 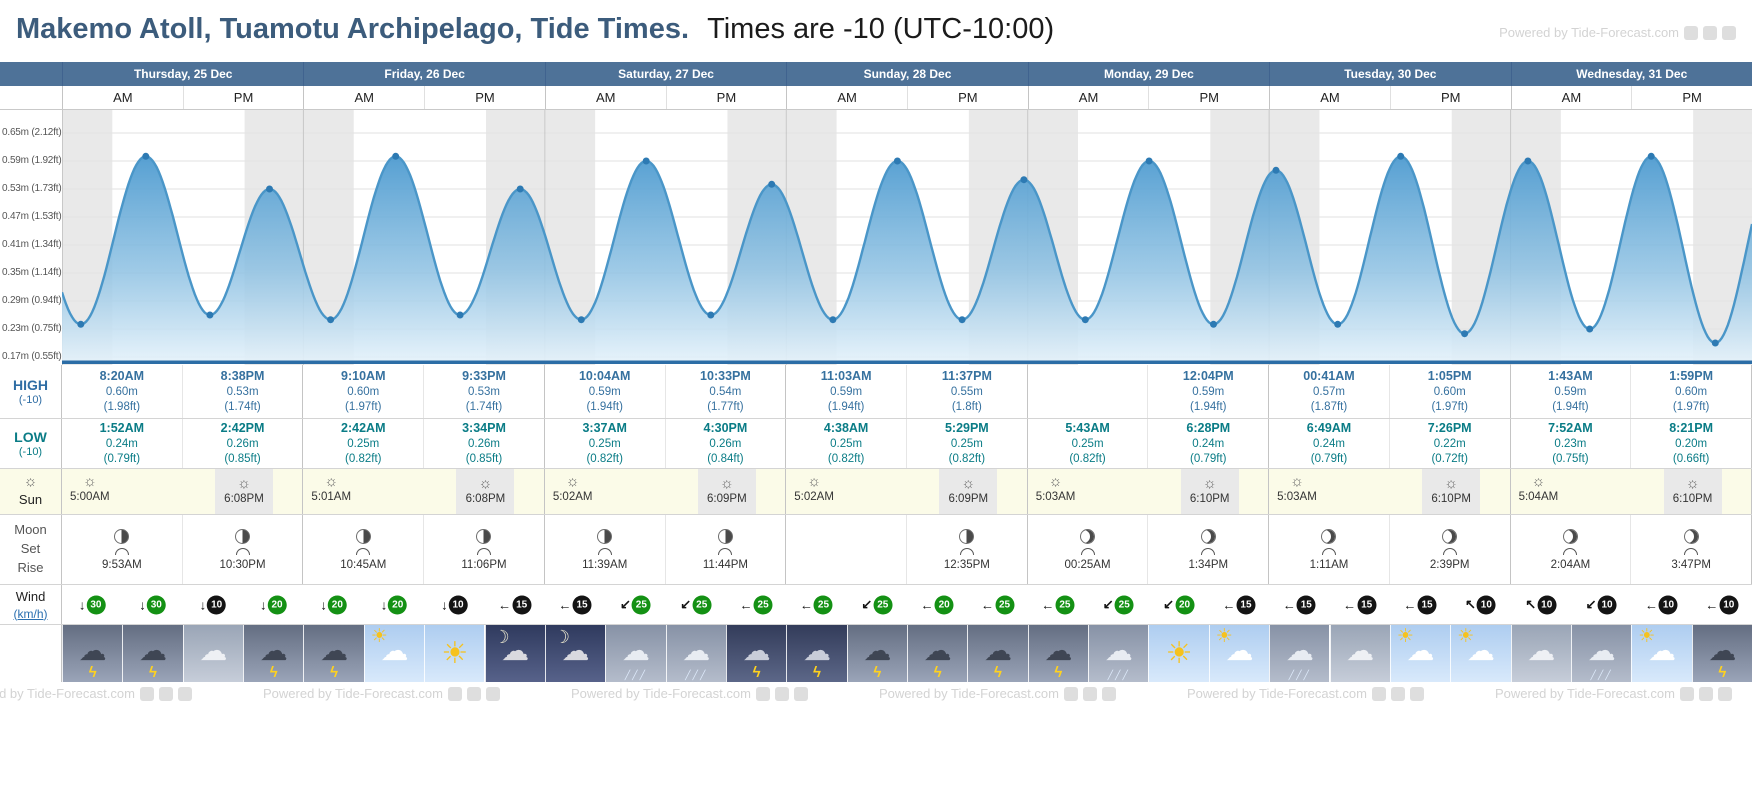 I want to click on low-tide-height-ft: (0.72ft), so click(x=1449, y=458).